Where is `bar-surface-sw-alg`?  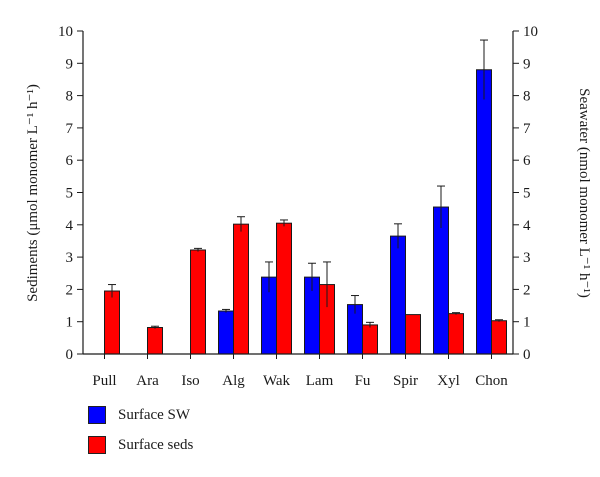
bar-surface-sw-alg is located at coordinates (226, 332).